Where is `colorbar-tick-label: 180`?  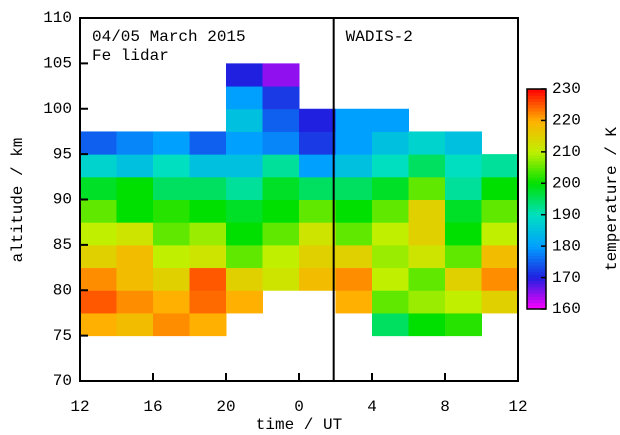 colorbar-tick-label: 180 is located at coordinates (566, 246).